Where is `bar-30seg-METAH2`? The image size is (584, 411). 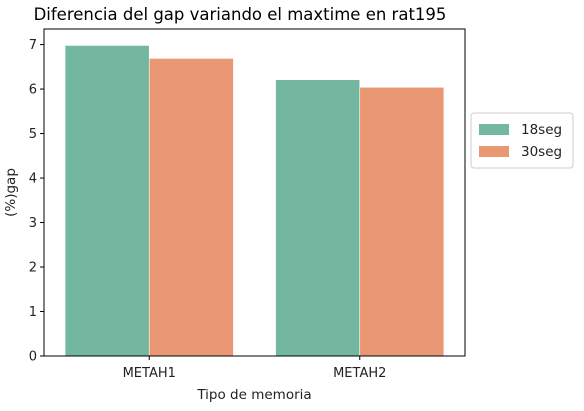
bar-30seg-METAH2 is located at coordinates (402, 221).